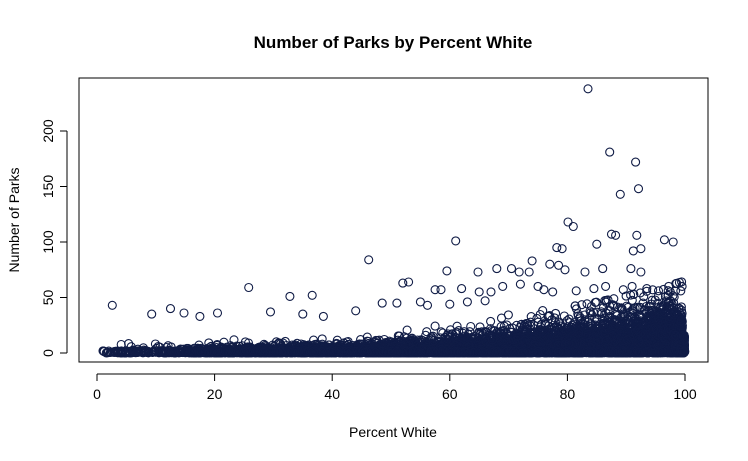  Describe the element at coordinates (395, 387) in the screenshot. I see `x-axis: 0 20 40 60 80 100` at that location.